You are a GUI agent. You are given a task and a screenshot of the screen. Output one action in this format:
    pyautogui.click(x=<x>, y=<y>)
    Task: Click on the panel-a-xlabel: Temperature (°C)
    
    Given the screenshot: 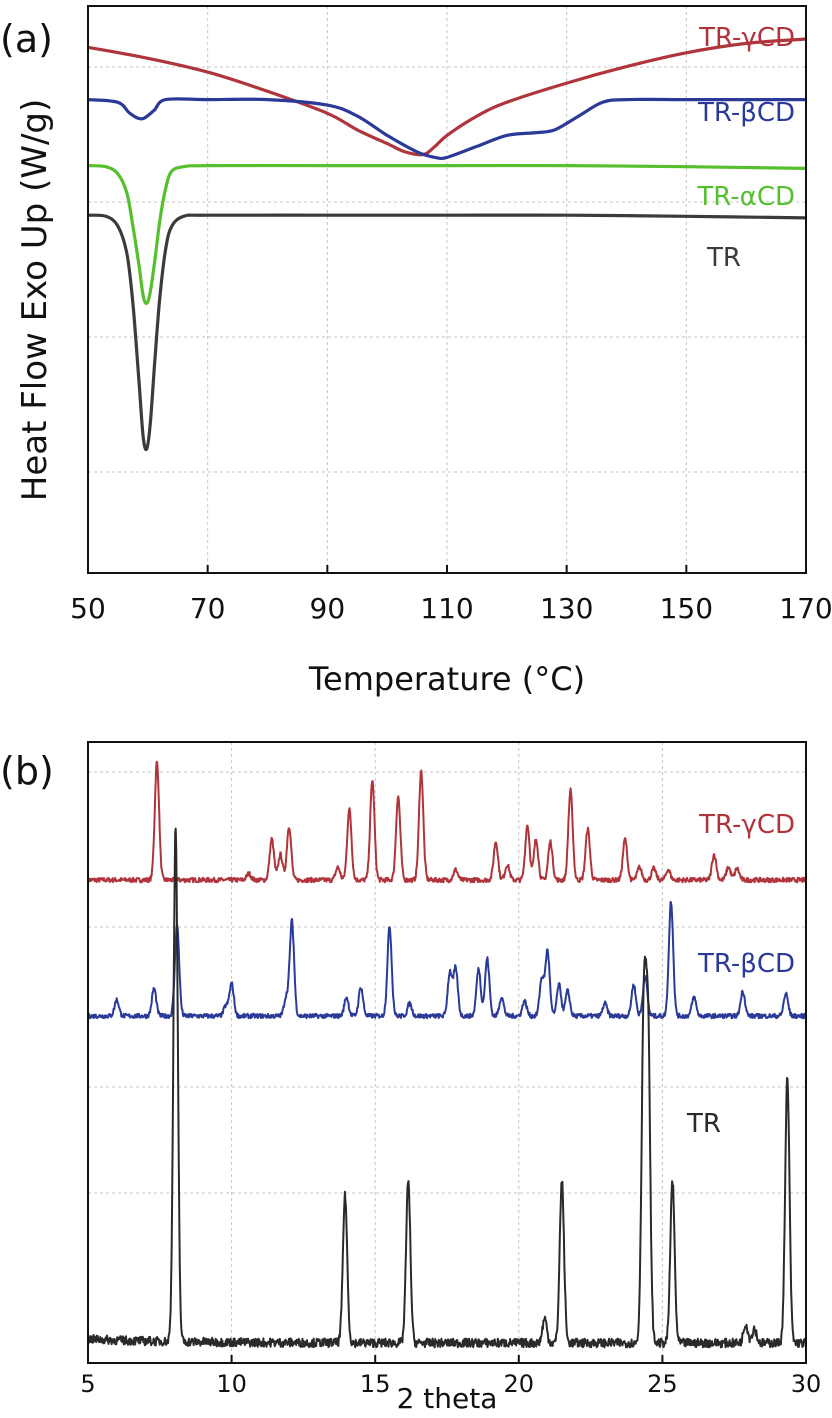 What is the action you would take?
    pyautogui.click(x=446, y=679)
    